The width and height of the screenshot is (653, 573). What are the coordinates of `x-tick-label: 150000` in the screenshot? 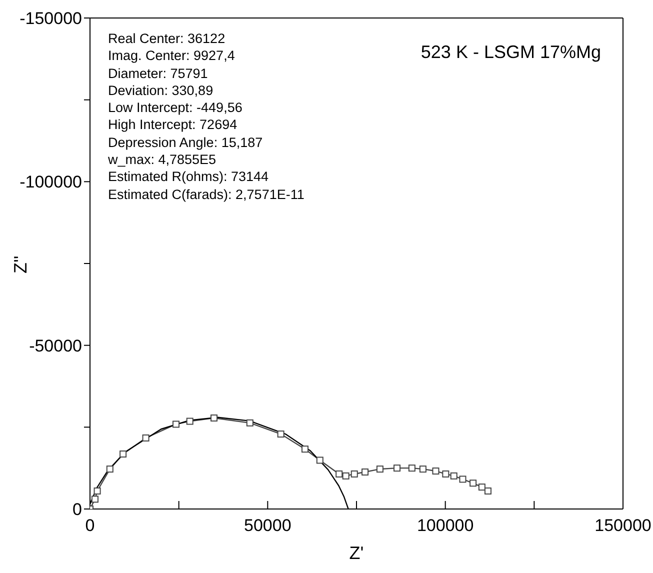 It's located at (623, 526).